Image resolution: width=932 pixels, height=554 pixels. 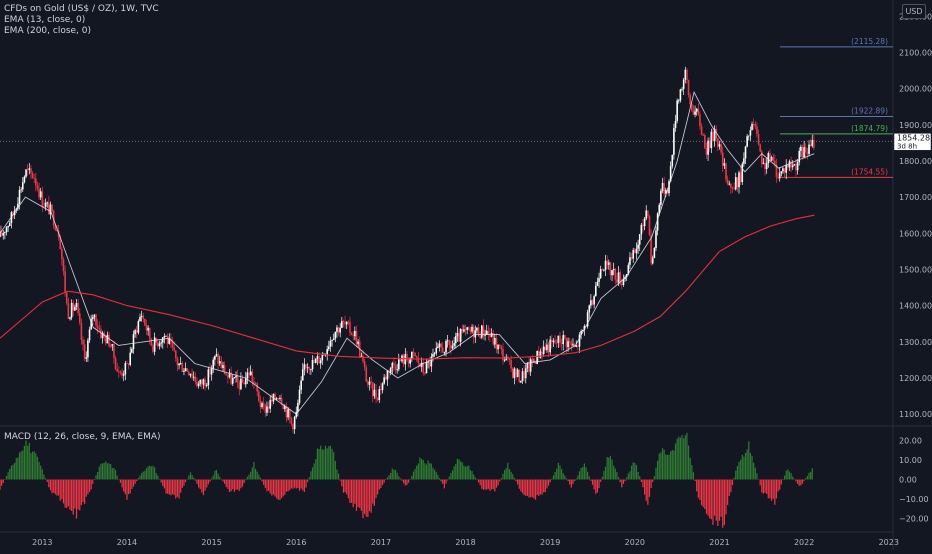 What do you see at coordinates (914, 11) in the screenshot?
I see `currency-button: USD` at bounding box center [914, 11].